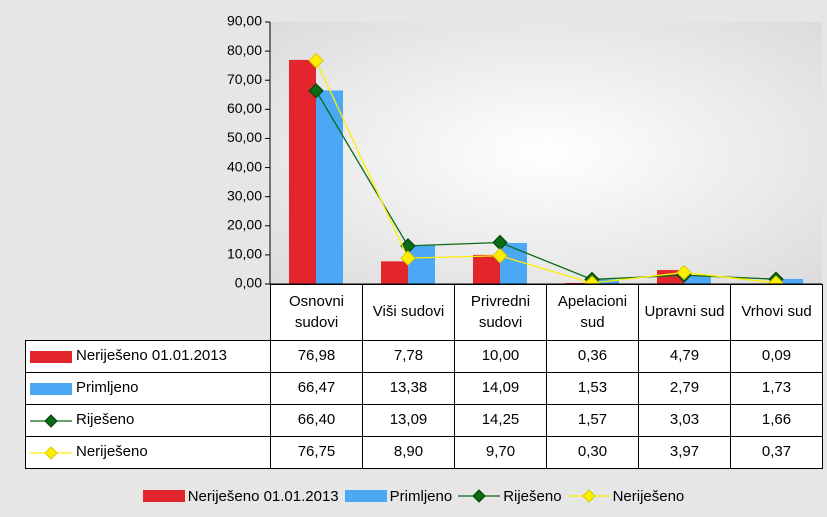 The width and height of the screenshot is (827, 517). I want to click on table-value: 0,09, so click(776, 356).